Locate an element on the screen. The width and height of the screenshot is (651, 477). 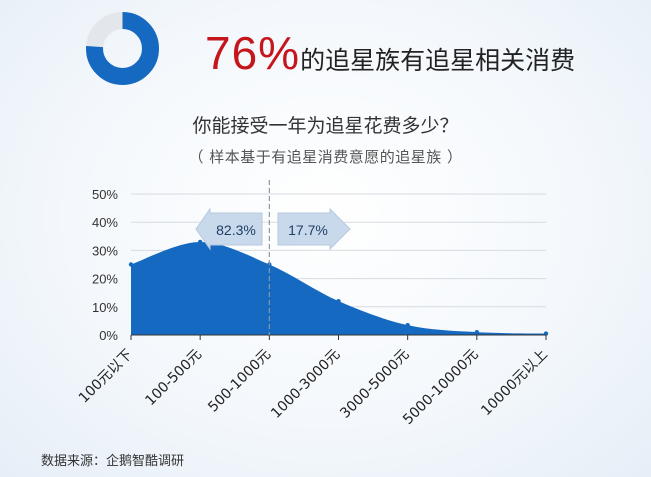
y-tick-label: 0% is located at coordinates (108, 335).